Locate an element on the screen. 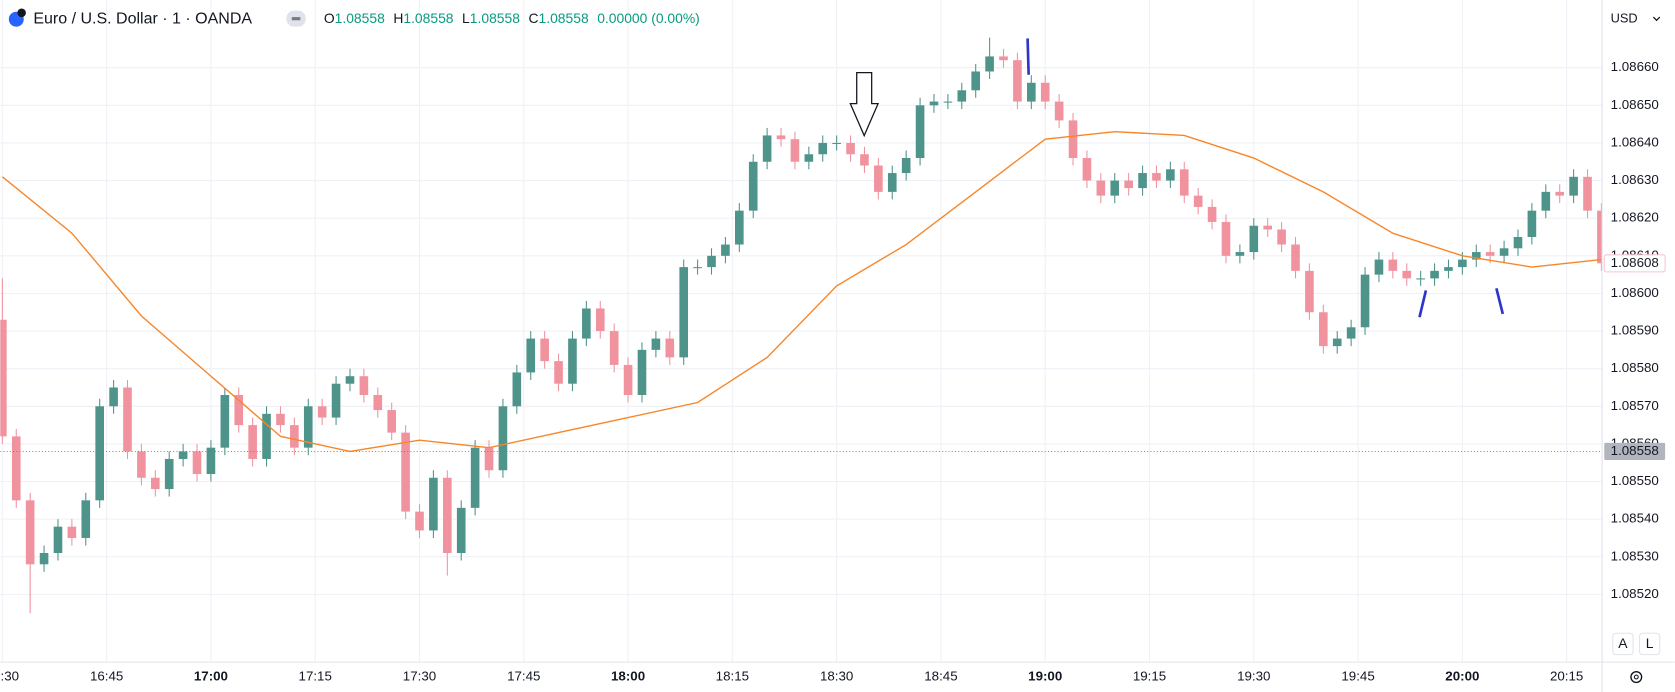  controls: USD A L is located at coordinates (1637, 344).